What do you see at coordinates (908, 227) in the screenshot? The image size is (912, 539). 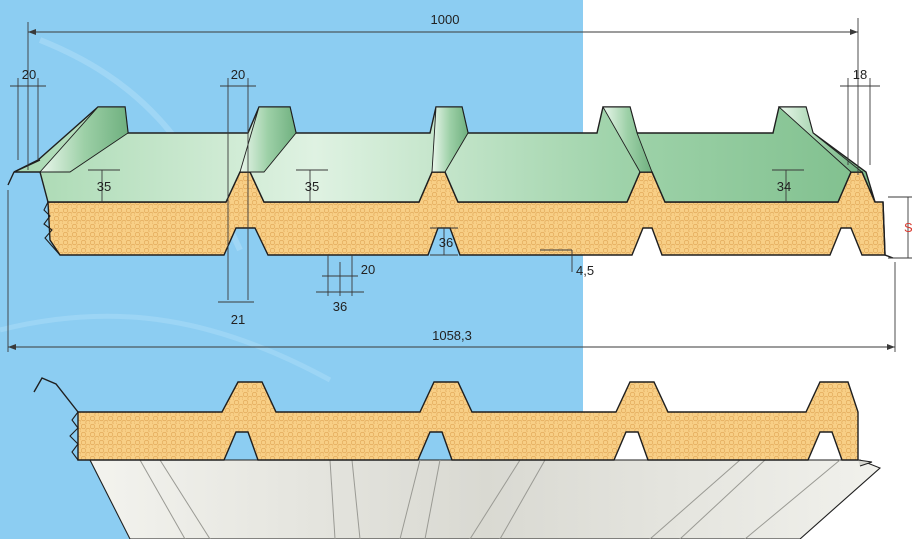 I see `dim-panel-thickness-label: S` at bounding box center [908, 227].